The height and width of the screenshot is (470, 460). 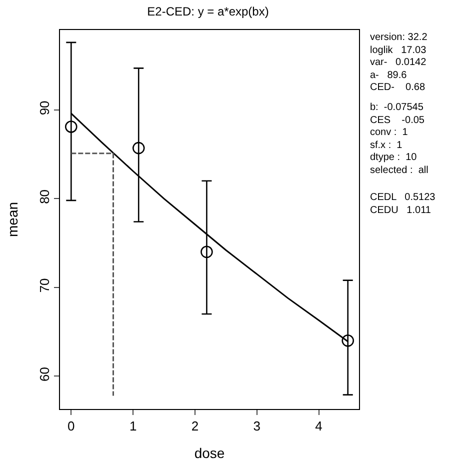 What do you see at coordinates (398, 87) in the screenshot?
I see `text: CED- 0.68` at bounding box center [398, 87].